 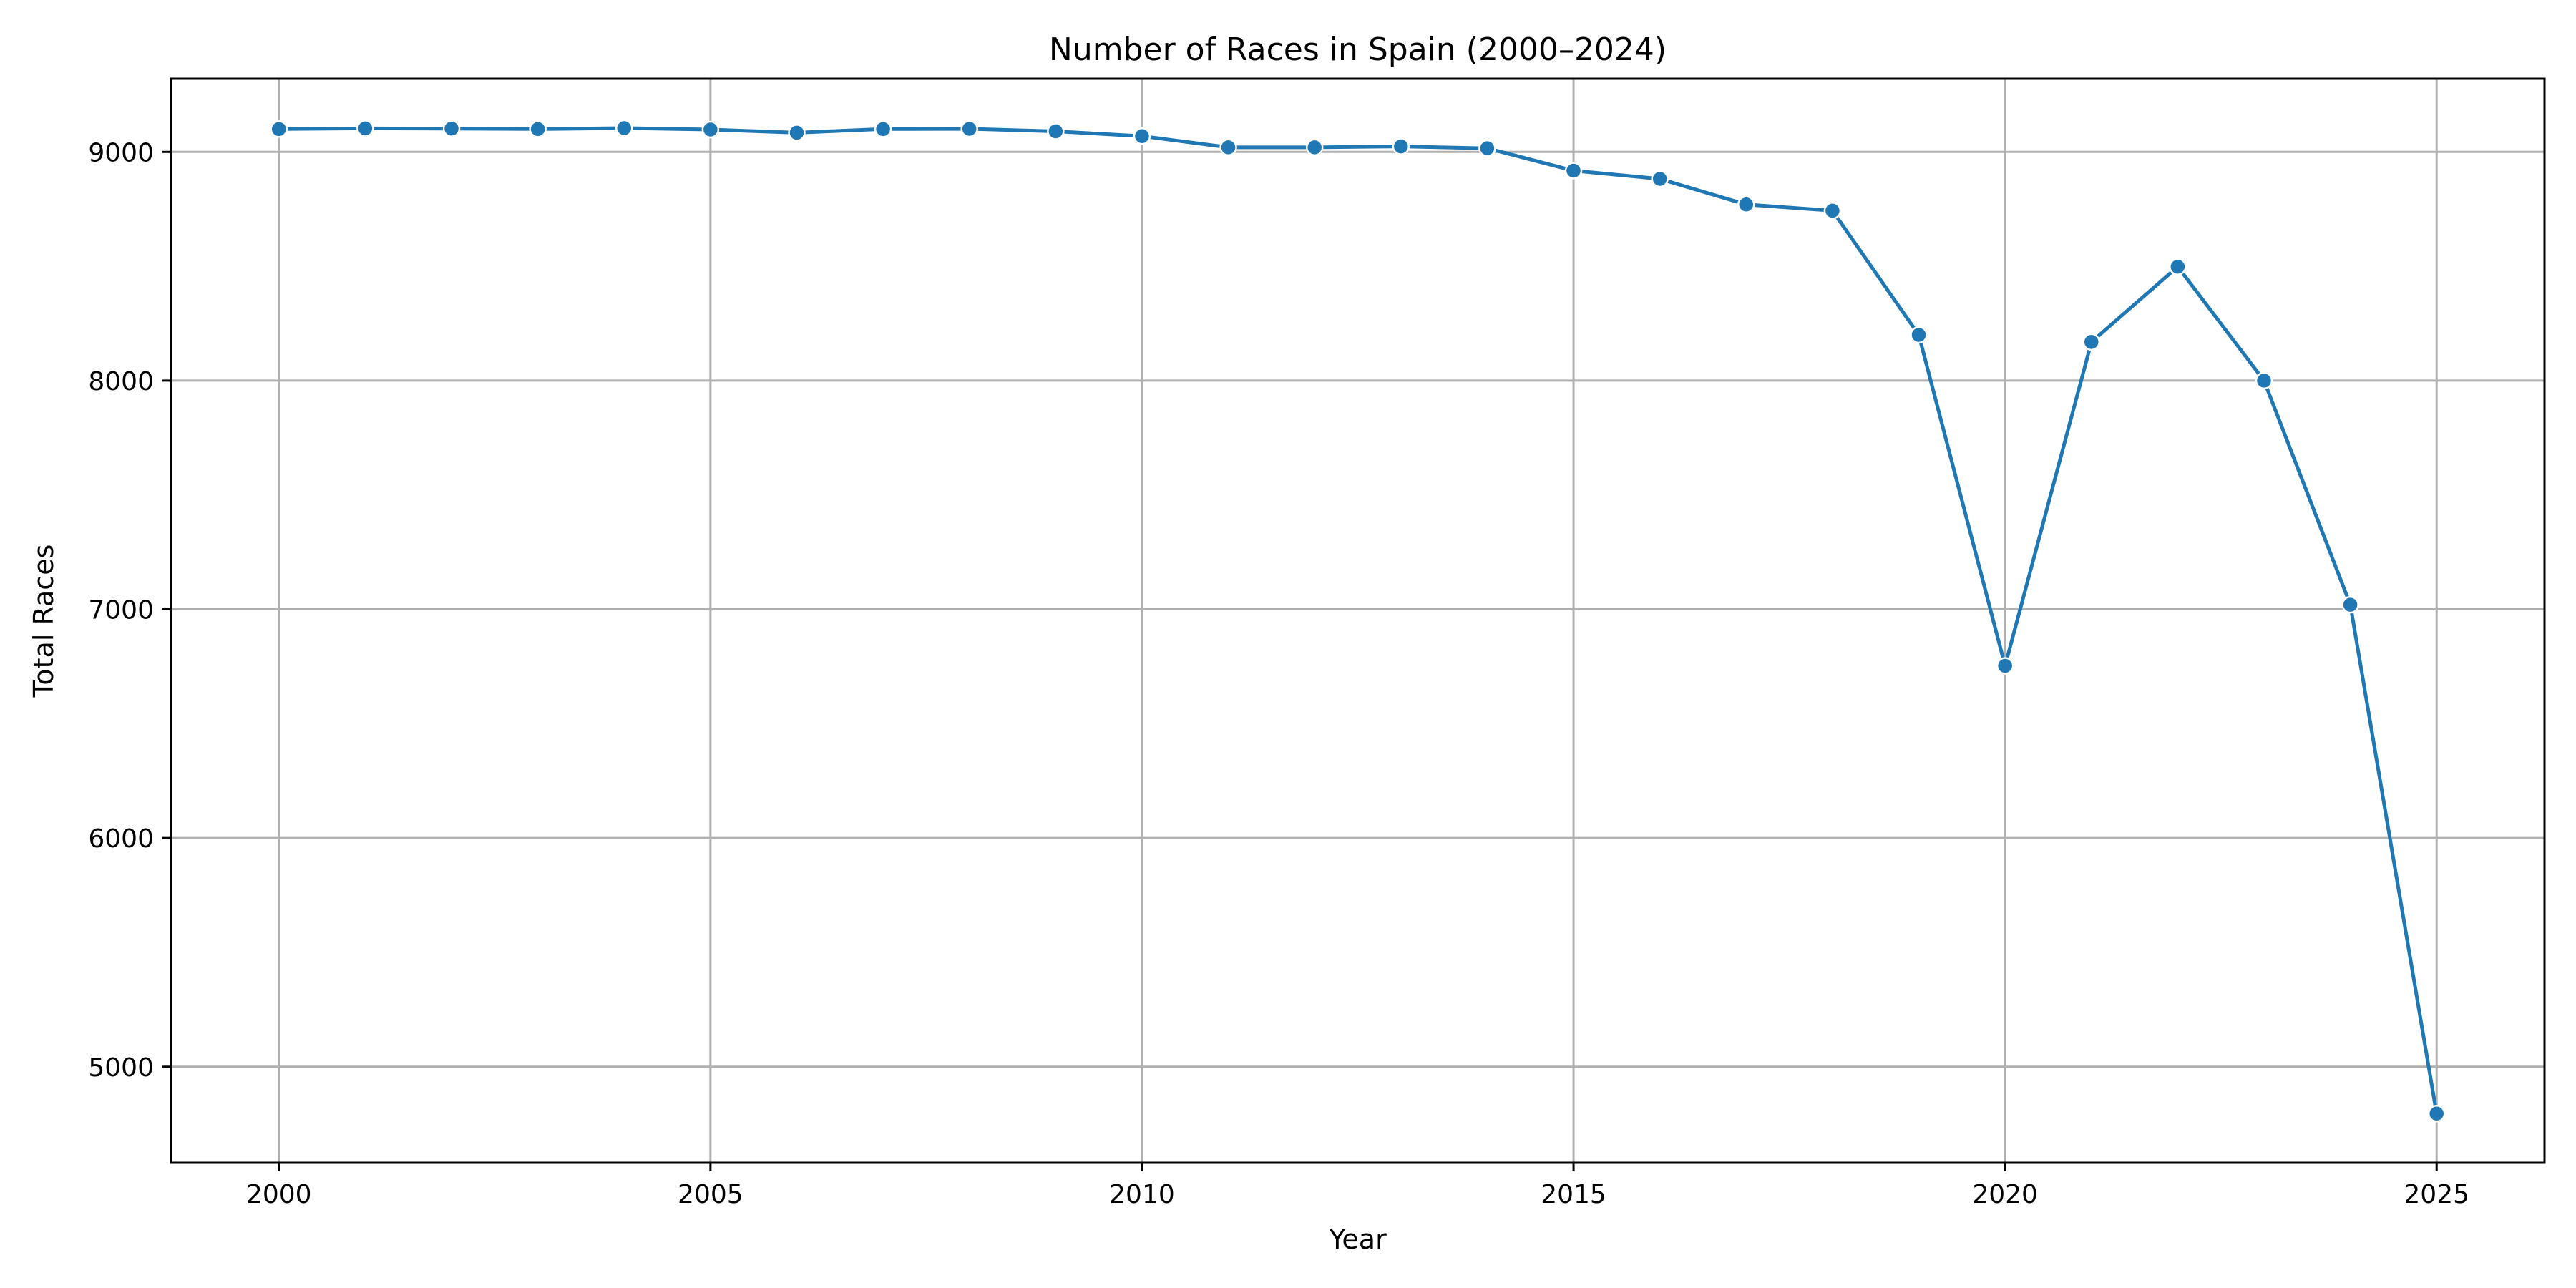 I want to click on x-tick-label: 2005, so click(x=710, y=1194).